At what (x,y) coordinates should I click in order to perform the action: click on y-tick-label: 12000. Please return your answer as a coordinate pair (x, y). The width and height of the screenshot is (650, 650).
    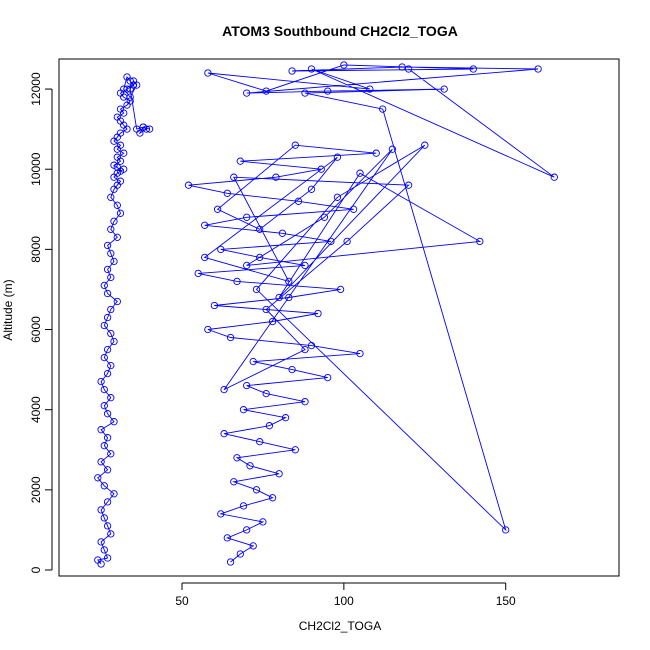
    Looking at the image, I should click on (36, 89).